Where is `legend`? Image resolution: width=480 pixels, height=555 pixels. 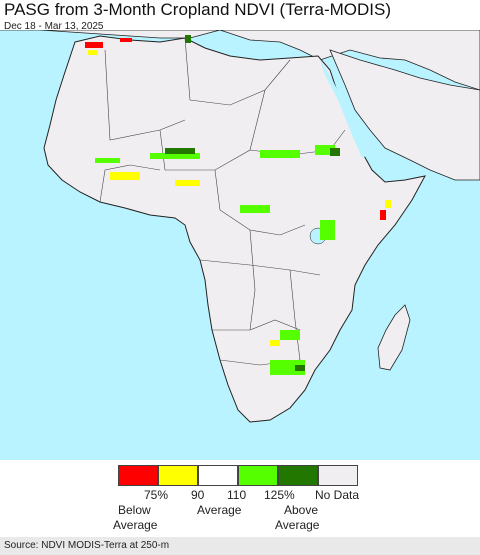 legend is located at coordinates (238, 476).